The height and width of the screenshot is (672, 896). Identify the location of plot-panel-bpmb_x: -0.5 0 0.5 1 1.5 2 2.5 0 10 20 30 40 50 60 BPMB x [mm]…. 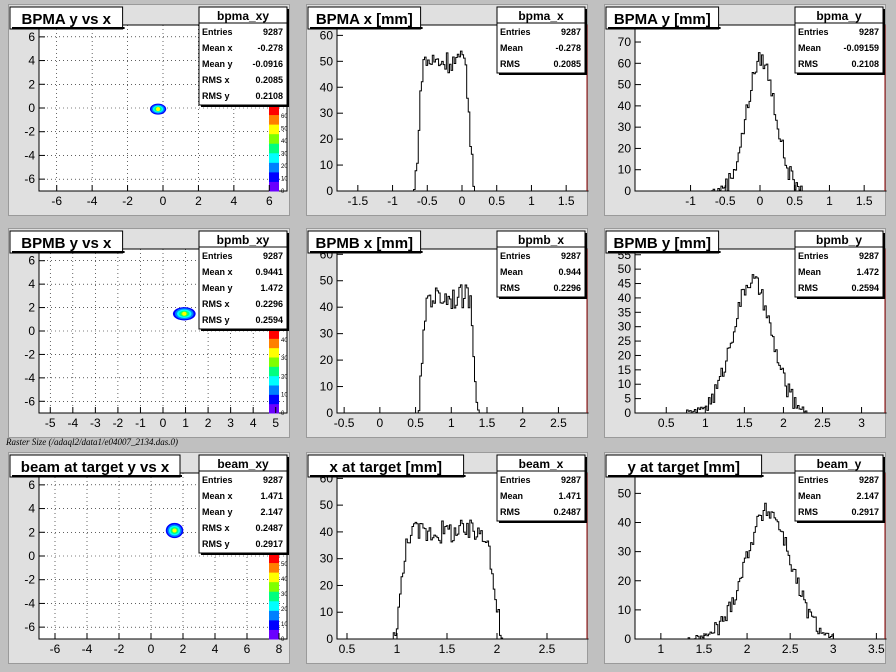
(447, 333).